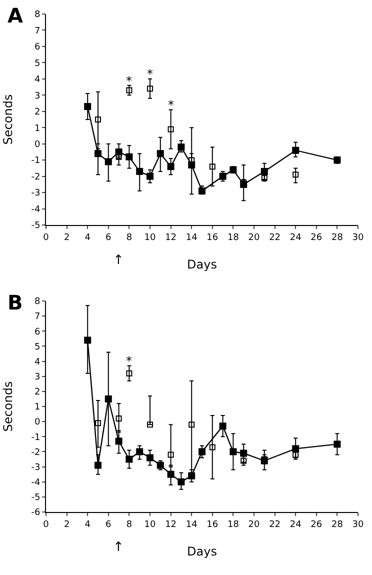  I want to click on y-tick-label: 6, so click(37, 332).